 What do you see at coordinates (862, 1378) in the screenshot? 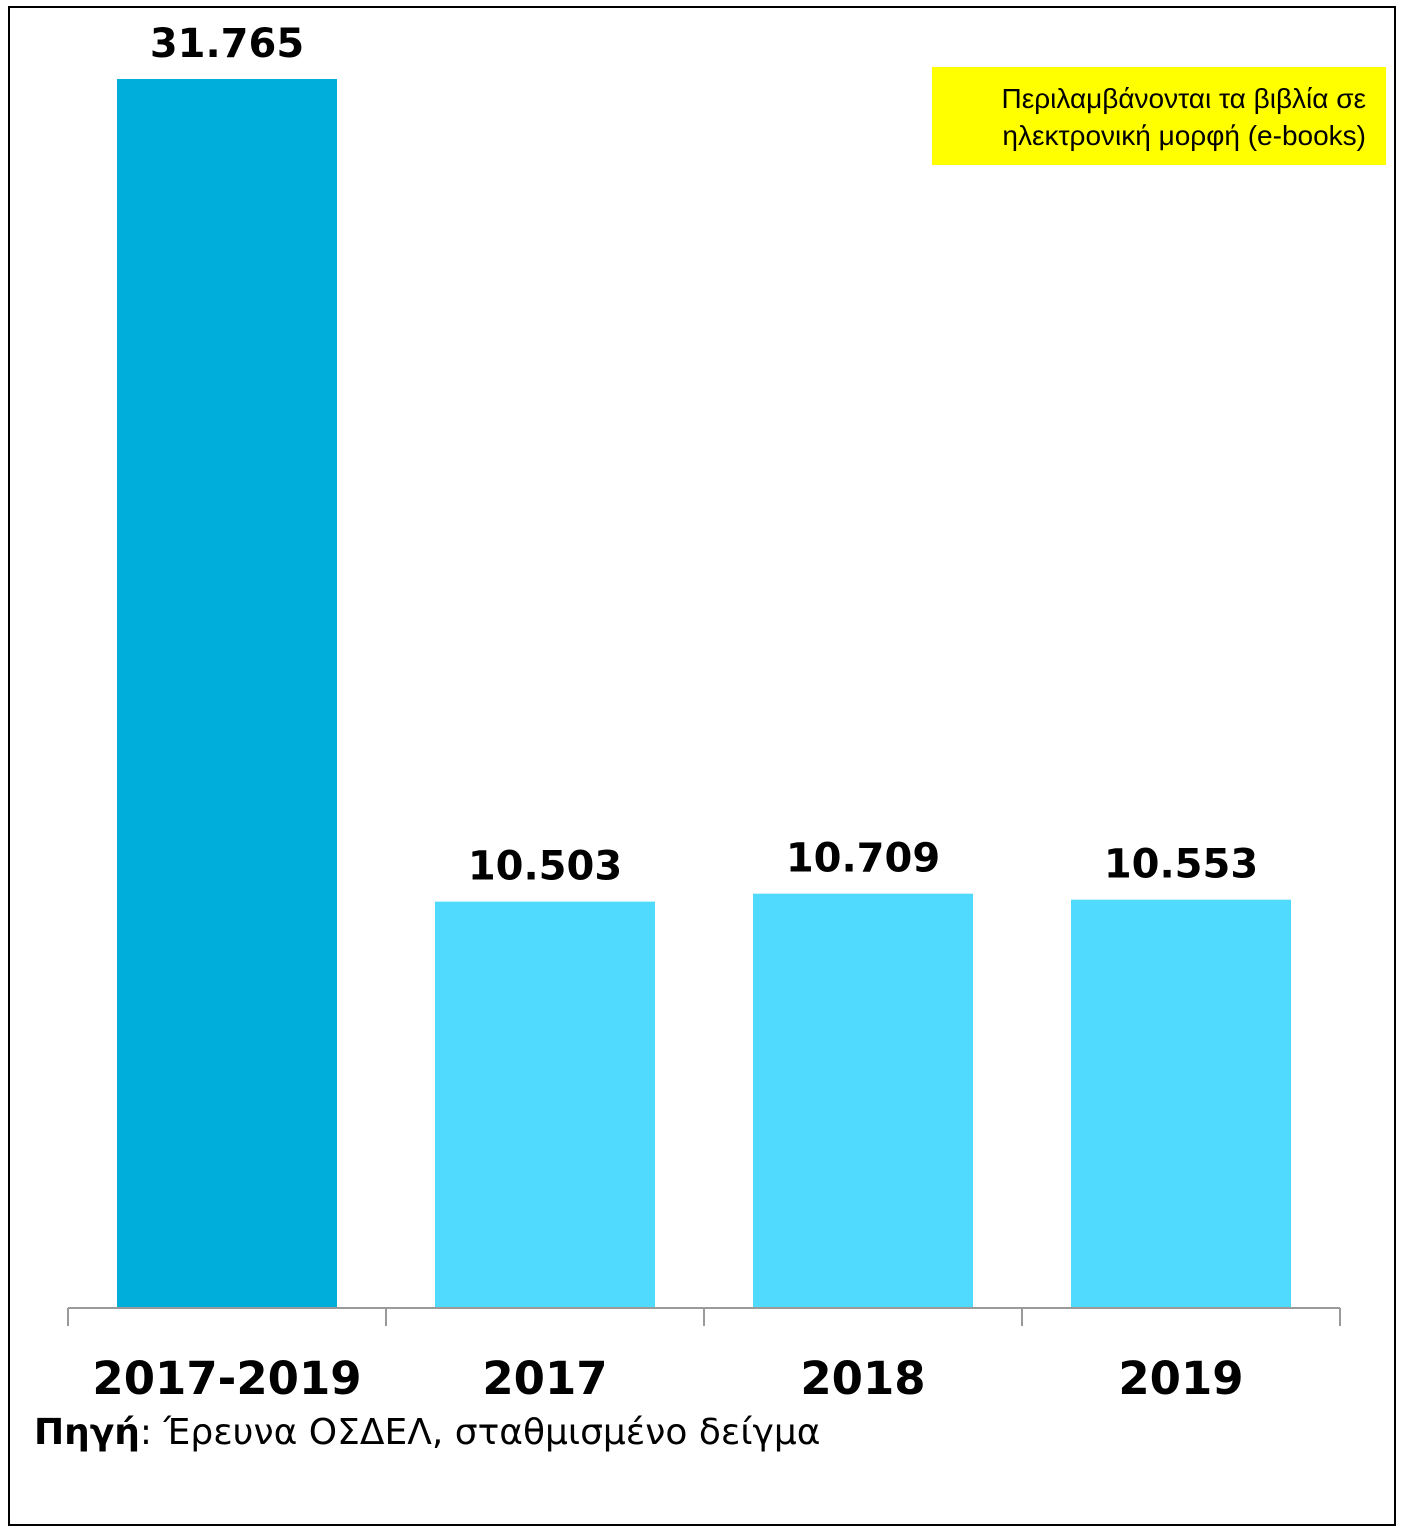
I see `x-tick-label-2018: 2018` at bounding box center [862, 1378].